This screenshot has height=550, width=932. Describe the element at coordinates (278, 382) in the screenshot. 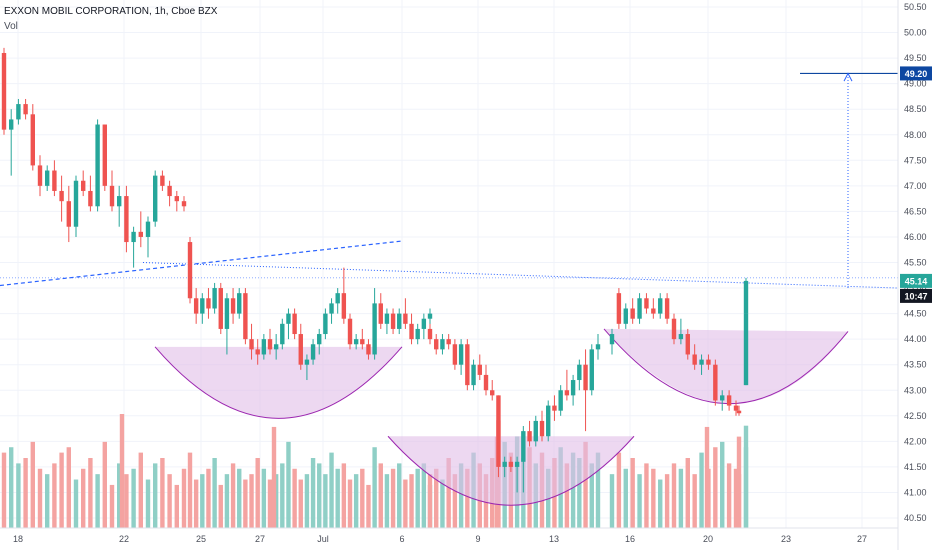

I see `cup-pattern-1-curve` at that location.